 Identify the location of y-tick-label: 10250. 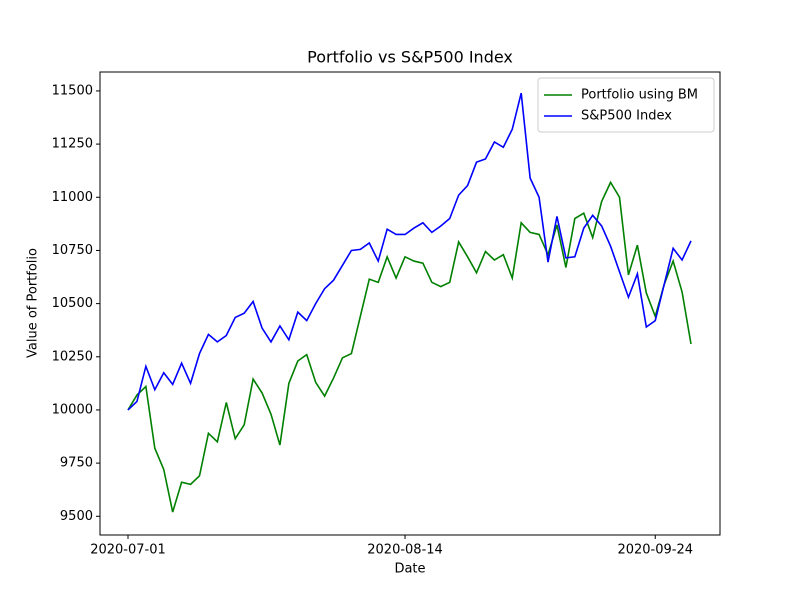
(72, 356).